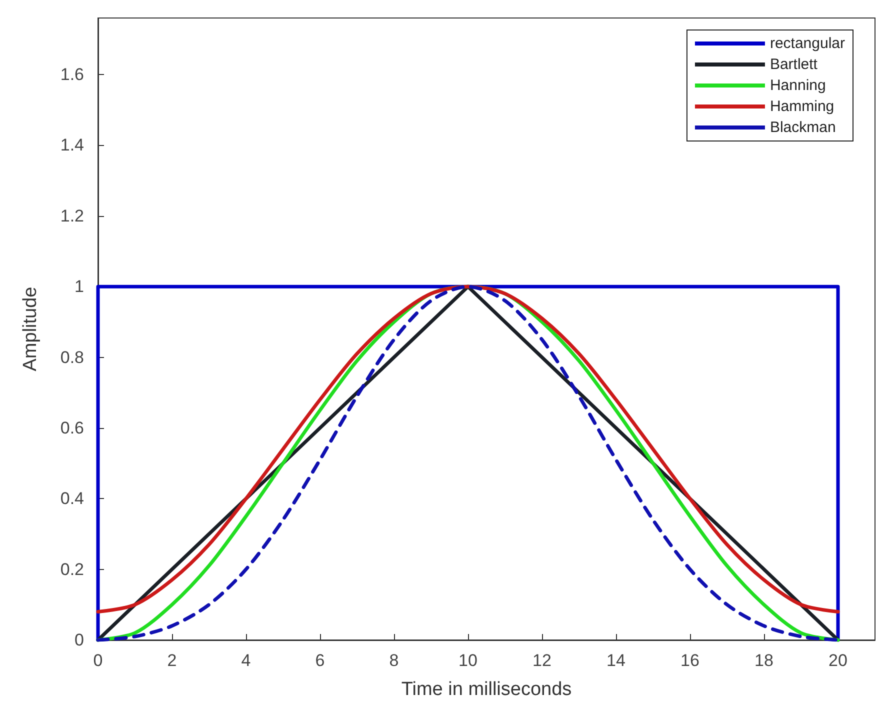 This screenshot has width=891, height=725. Describe the element at coordinates (486, 689) in the screenshot. I see `x-axis-title: Time in milliseconds` at that location.